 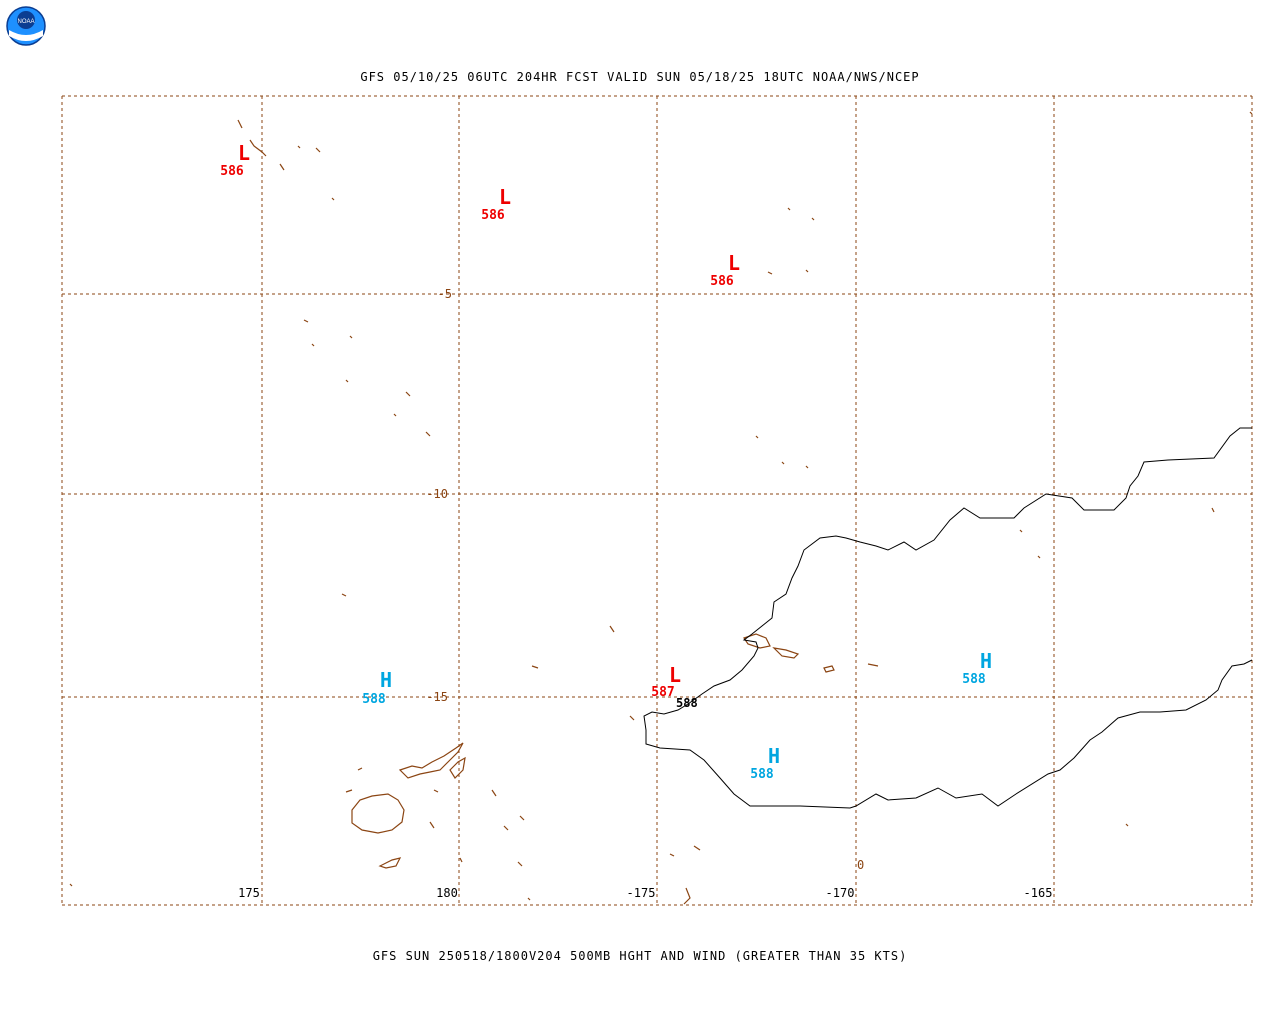 I want to click on lon-label-minus175: -175, so click(x=641, y=893).